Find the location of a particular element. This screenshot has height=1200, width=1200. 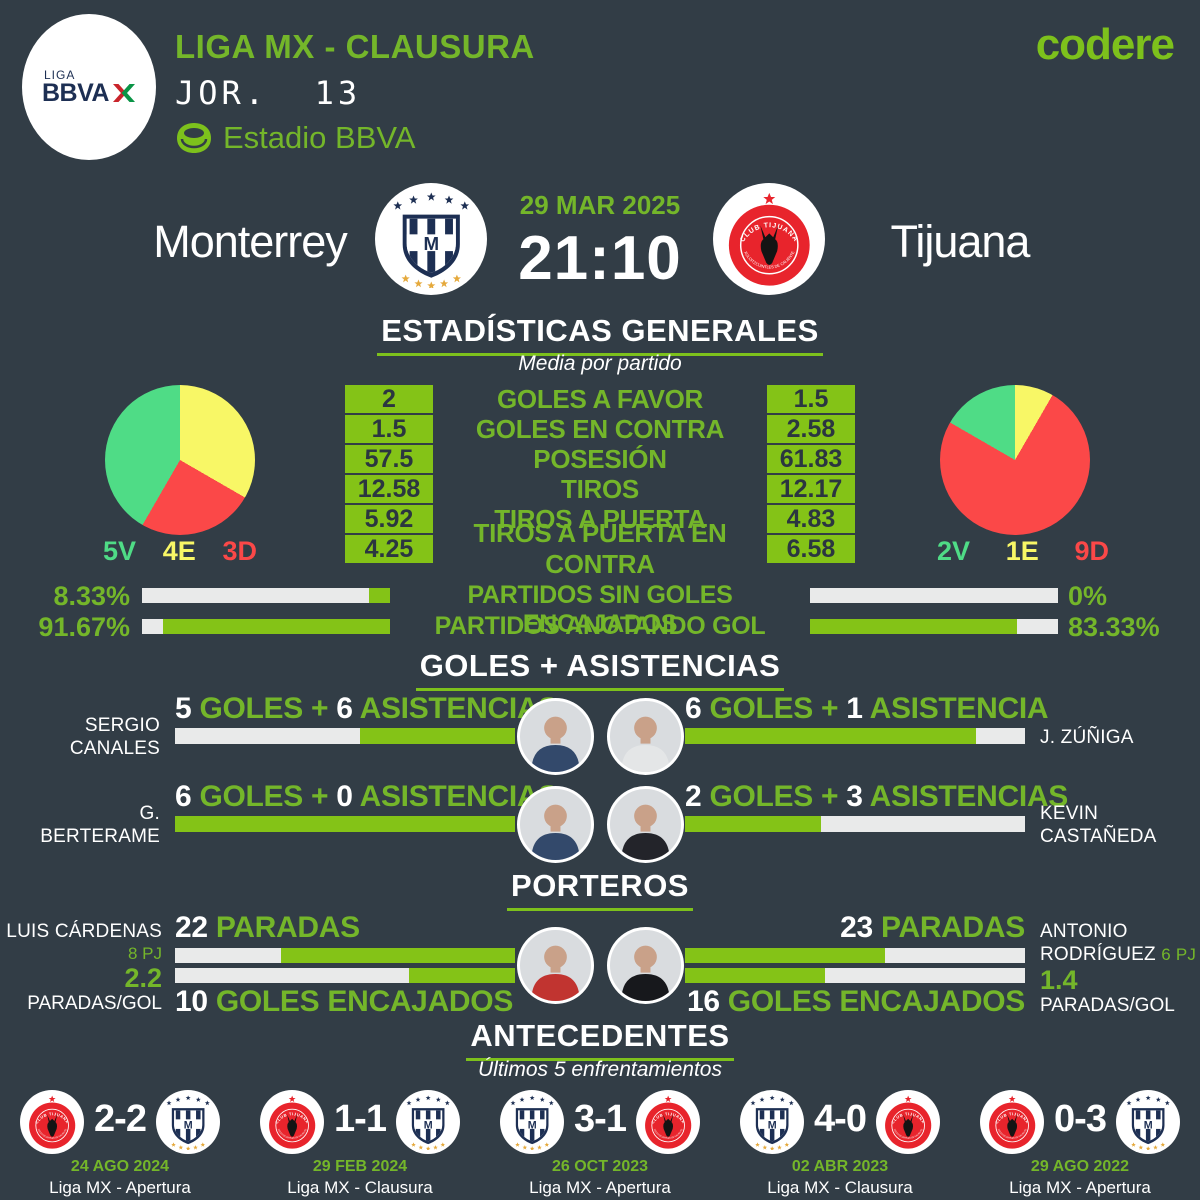

table-row: 12.58 TIROS 12.17 is located at coordinates (600, 488).